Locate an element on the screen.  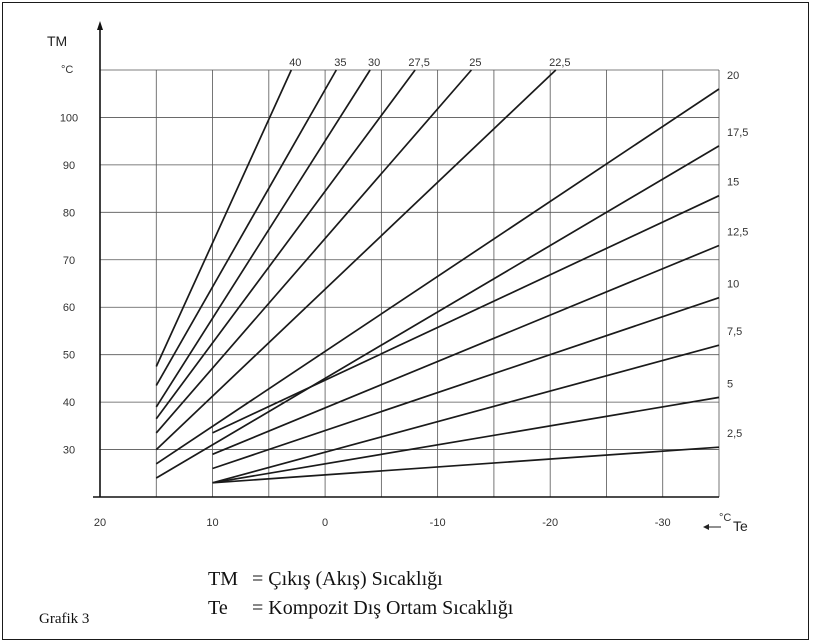
y-tick-label: 100 is located at coordinates (69, 118).